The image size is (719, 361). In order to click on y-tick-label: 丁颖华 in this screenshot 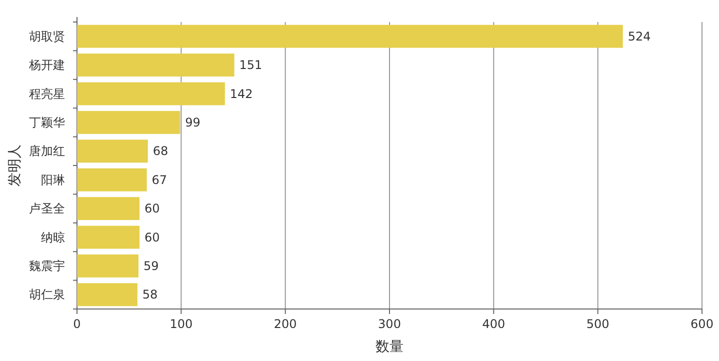, I will do `click(47, 122)`.